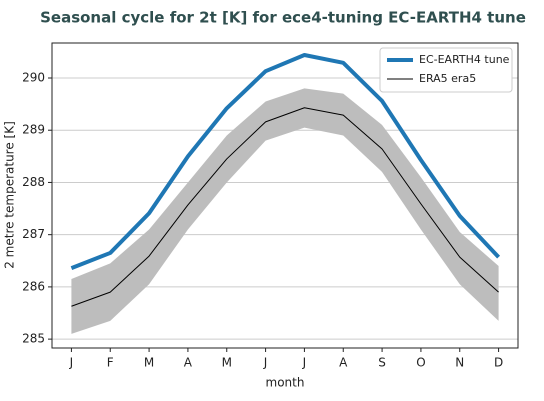 This screenshot has height=401, width=544. Describe the element at coordinates (420, 363) in the screenshot. I see `x-tick-label: O` at that location.